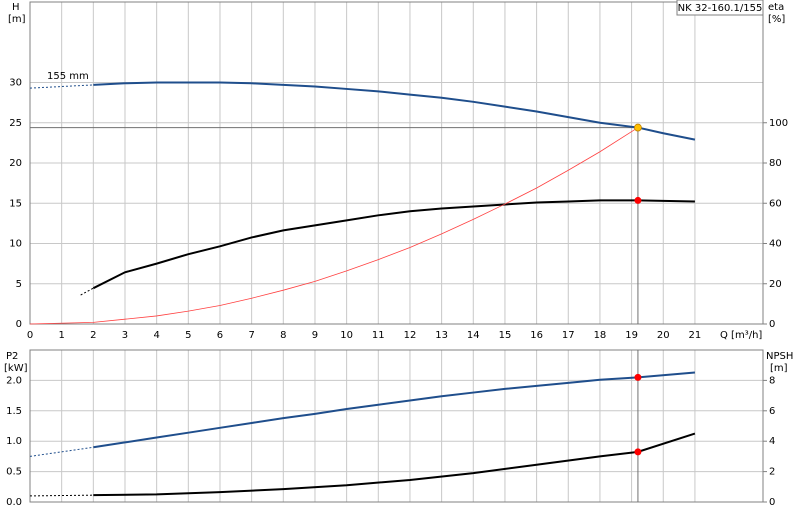 This screenshot has height=520, width=800. What do you see at coordinates (61, 335) in the screenshot?
I see `x-tick-label: 1` at bounding box center [61, 335].